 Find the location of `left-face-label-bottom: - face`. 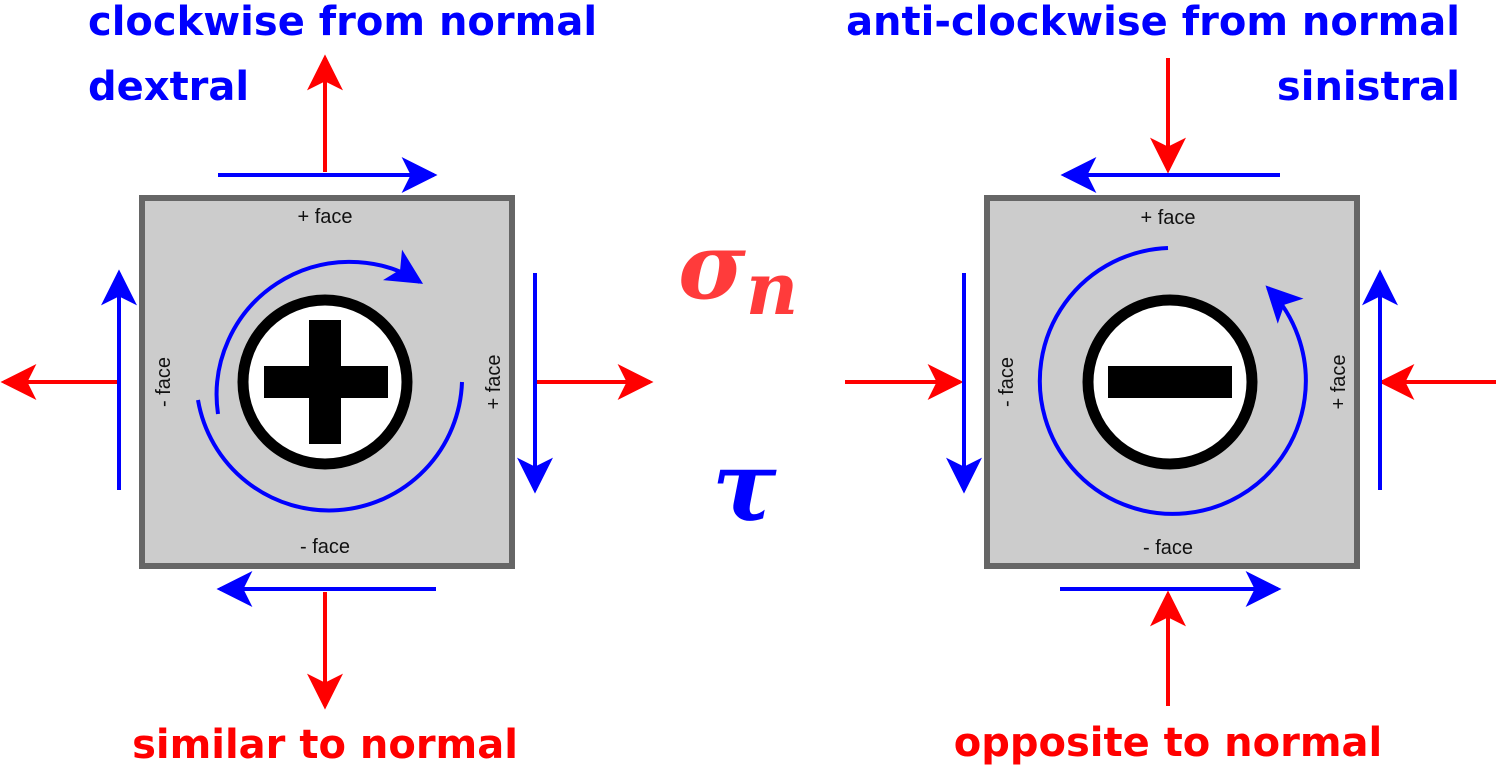

left-face-label-bottom: - face is located at coordinates (325, 547).